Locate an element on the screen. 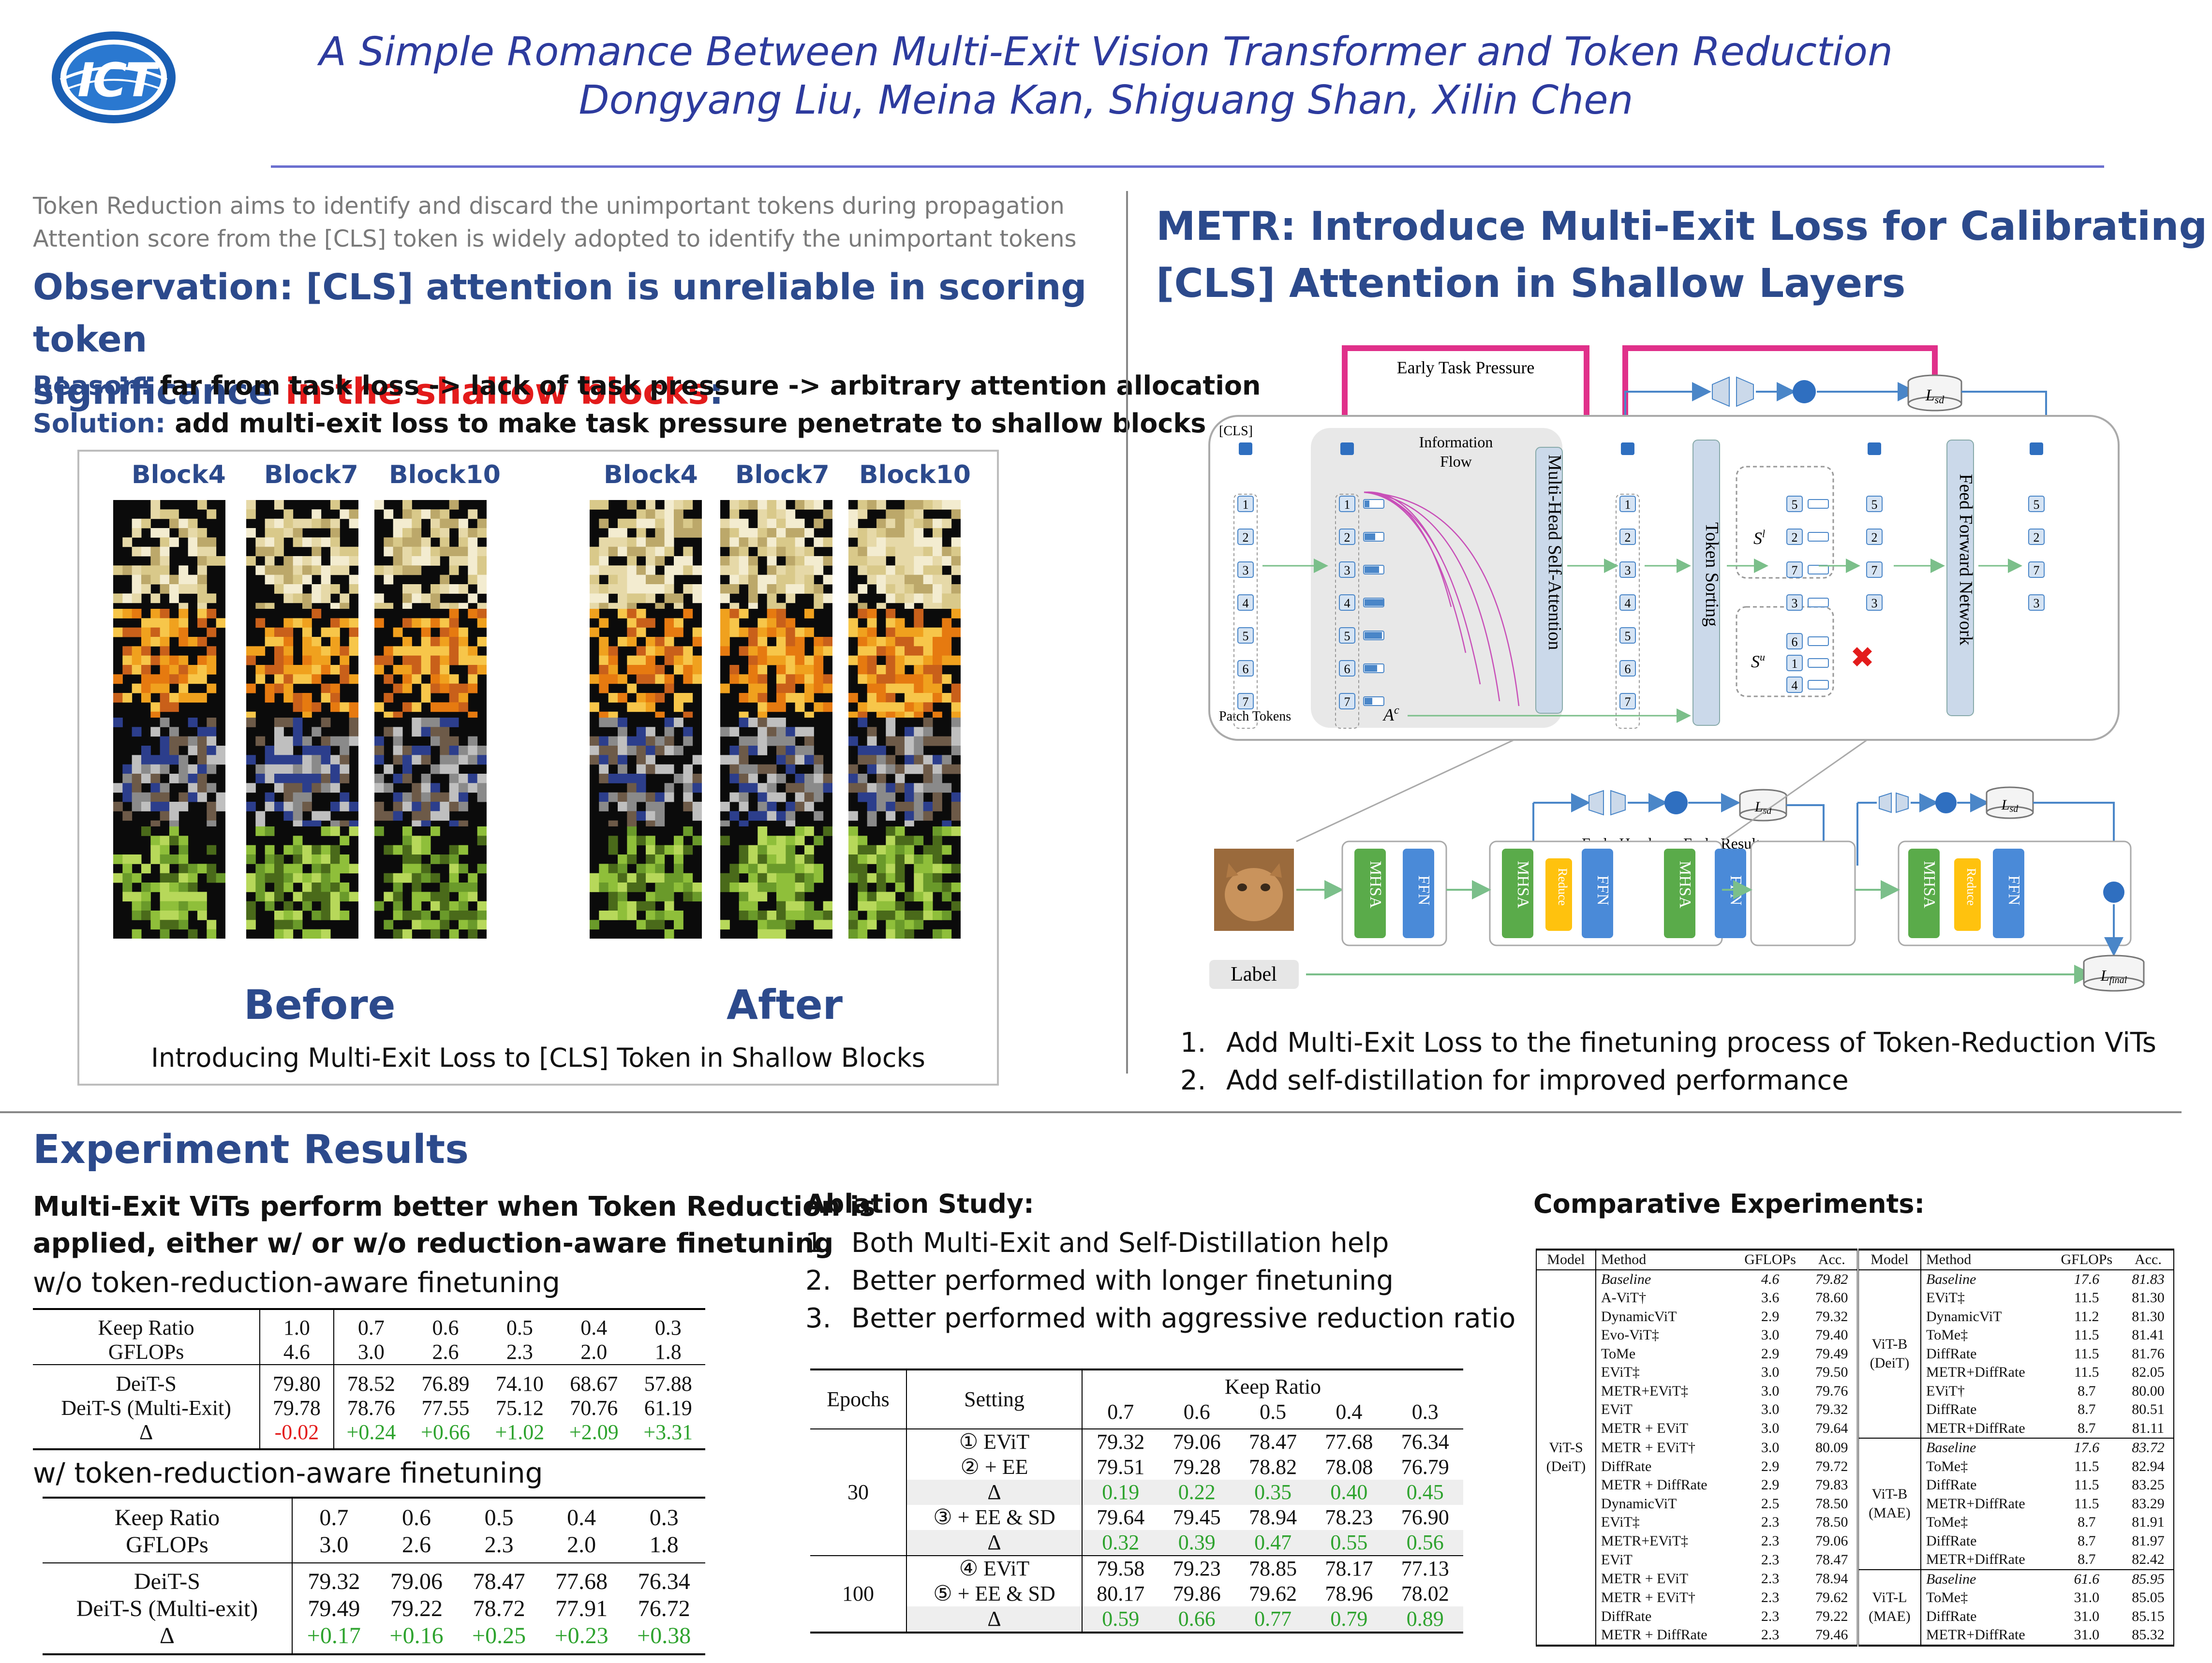 The height and width of the screenshot is (1663, 2212). table-header: GFLOPs is located at coordinates (2087, 1259).